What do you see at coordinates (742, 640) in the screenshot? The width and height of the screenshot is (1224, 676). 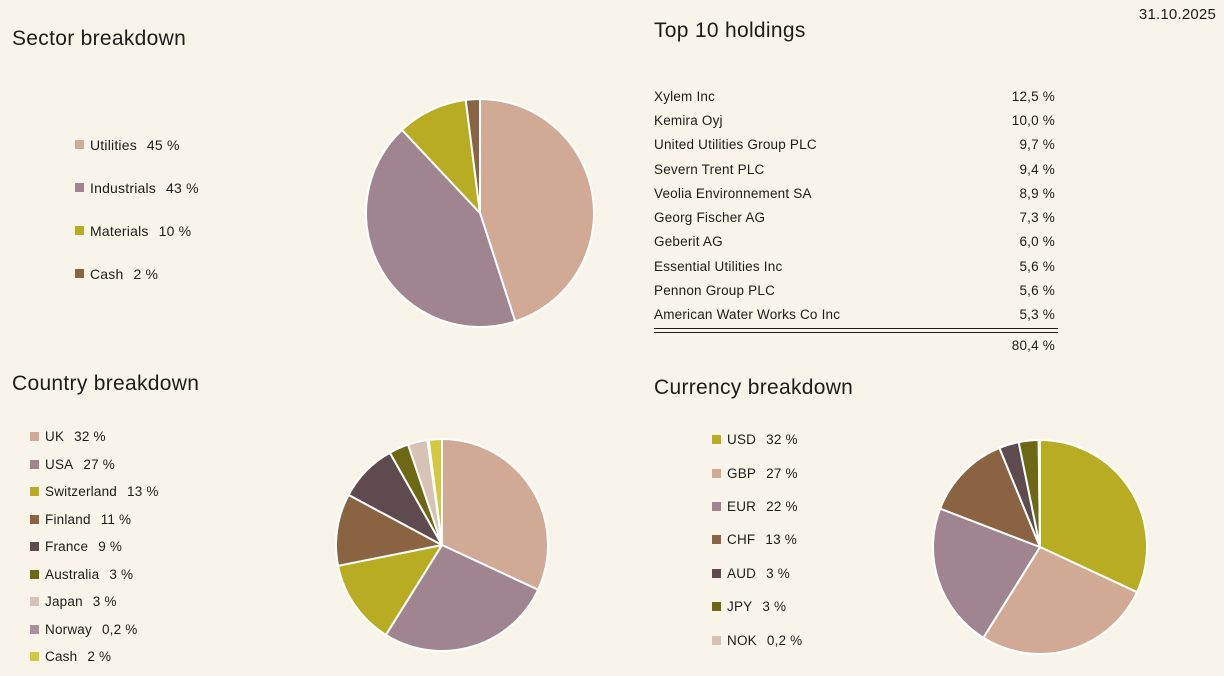 I see `legend-label: NOK` at bounding box center [742, 640].